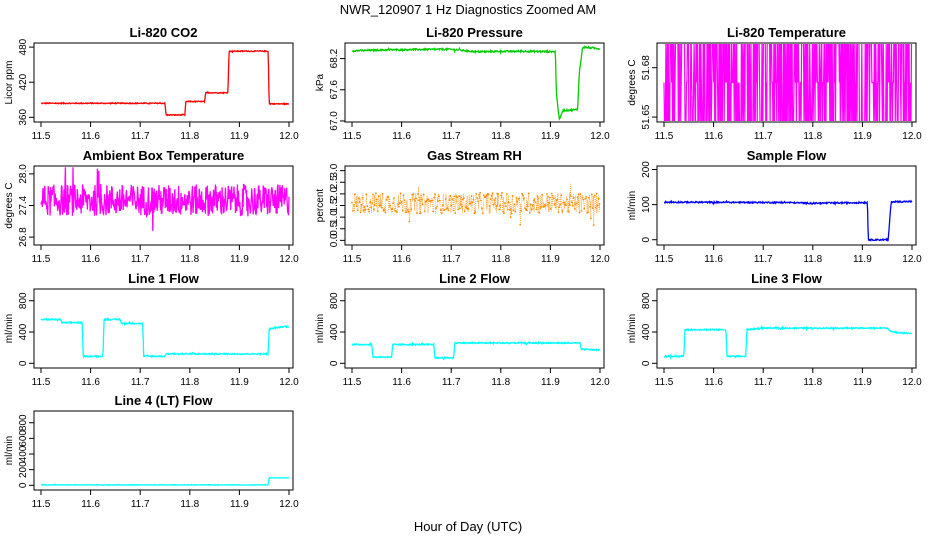  I want to click on x-tick-label: 11.8, so click(812, 136).